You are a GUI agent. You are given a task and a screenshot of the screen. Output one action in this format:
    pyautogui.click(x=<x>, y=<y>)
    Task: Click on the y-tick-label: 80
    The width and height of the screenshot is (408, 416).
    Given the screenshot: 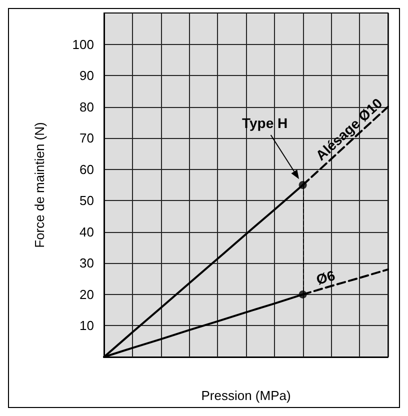 What is the action you would take?
    pyautogui.click(x=87, y=106)
    